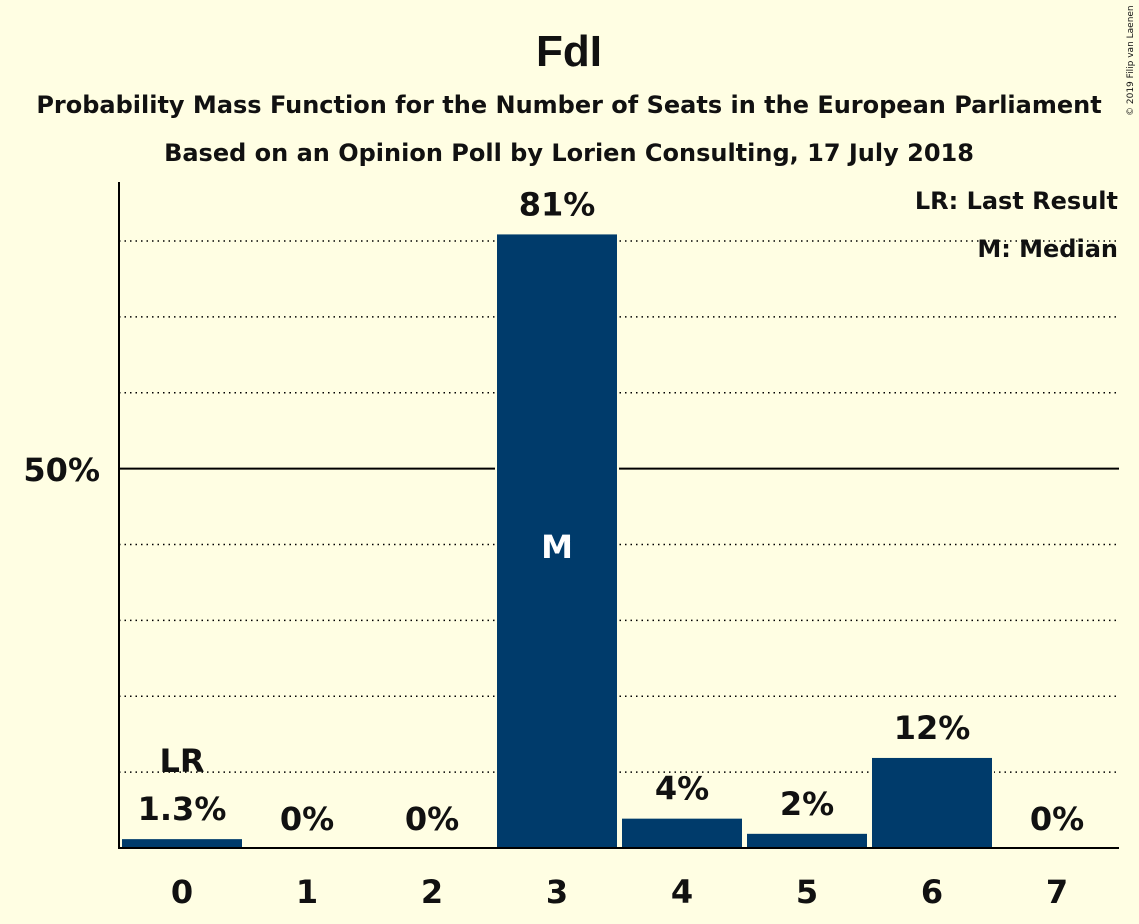 The width and height of the screenshot is (1139, 924). Describe the element at coordinates (557, 204) in the screenshot. I see `value-label-3: 81%` at that location.